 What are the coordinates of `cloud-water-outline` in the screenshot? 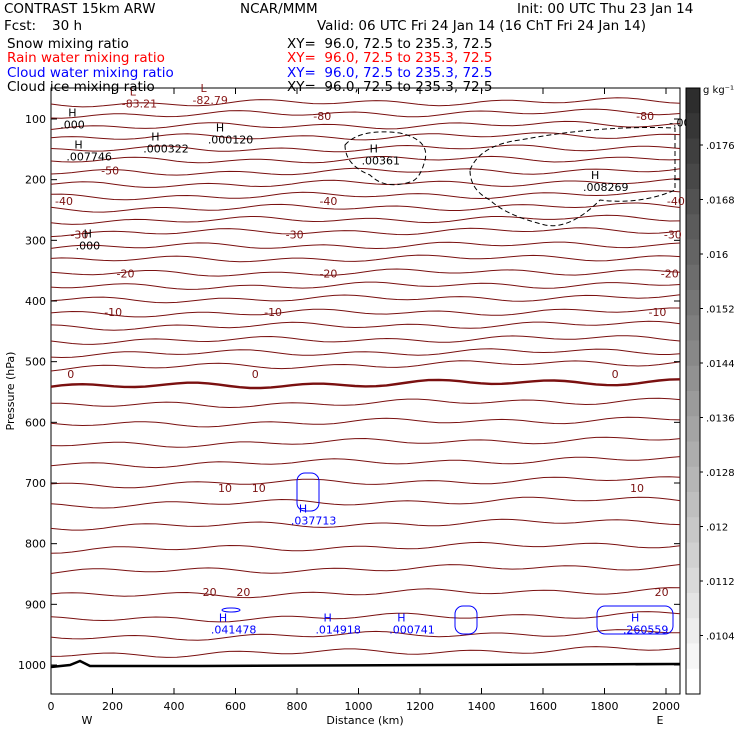 It's located at (466, 620).